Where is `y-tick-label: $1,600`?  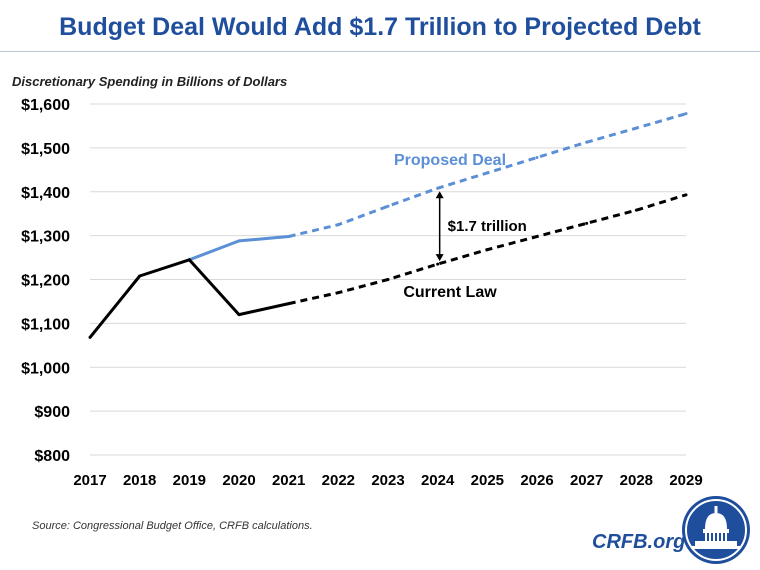
y-tick-label: $1,600 is located at coordinates (45, 105).